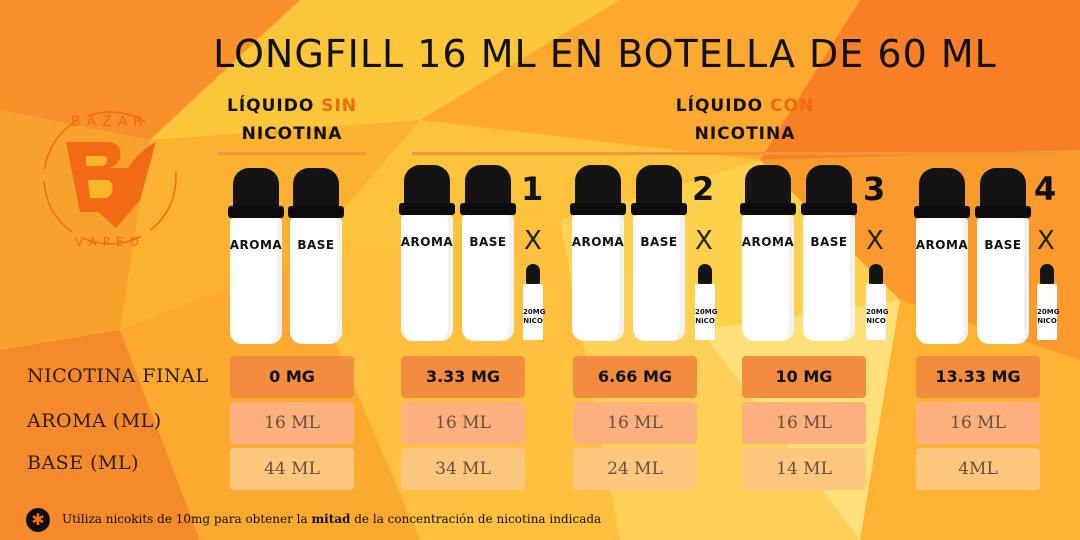 Image resolution: width=1080 pixels, height=540 pixels. I want to click on base-cell: 34 ML, so click(463, 469).